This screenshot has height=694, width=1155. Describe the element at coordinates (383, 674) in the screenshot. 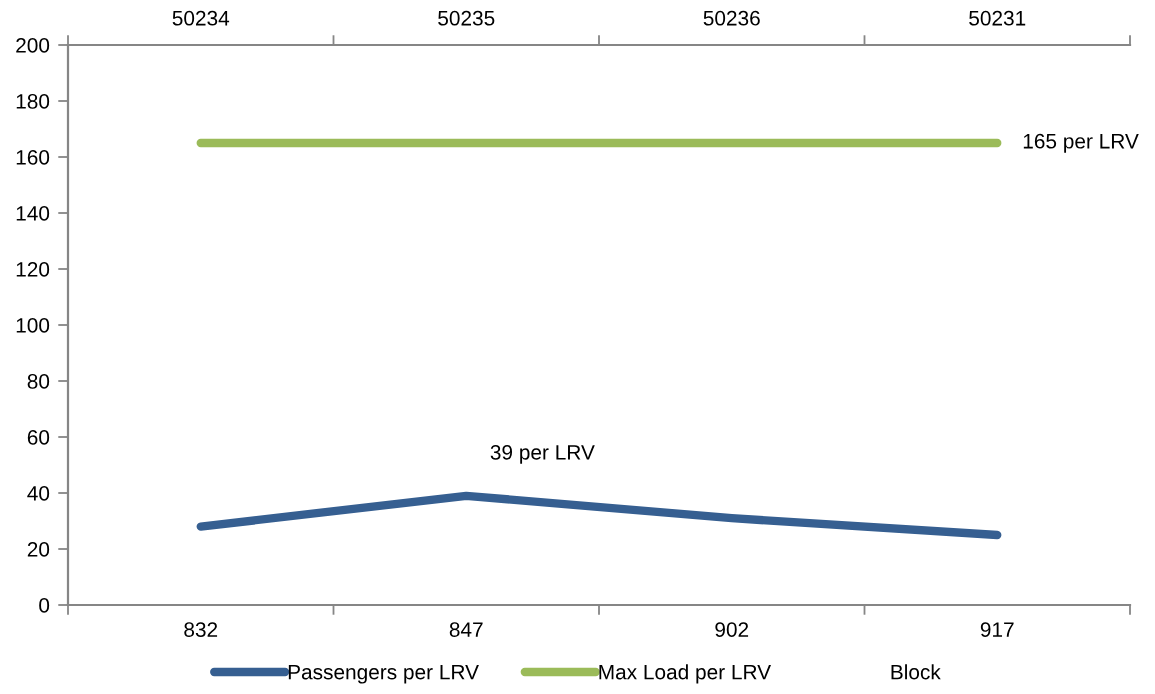

I see `legend-label: Passengers per LRV` at that location.